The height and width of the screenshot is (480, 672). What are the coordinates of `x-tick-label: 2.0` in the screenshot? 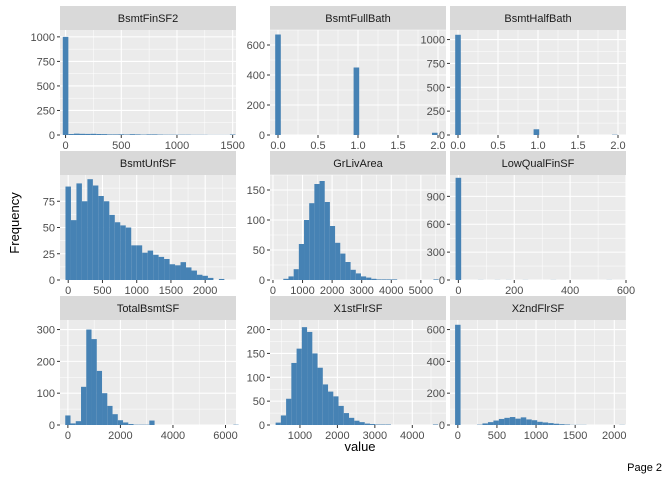 It's located at (437, 146).